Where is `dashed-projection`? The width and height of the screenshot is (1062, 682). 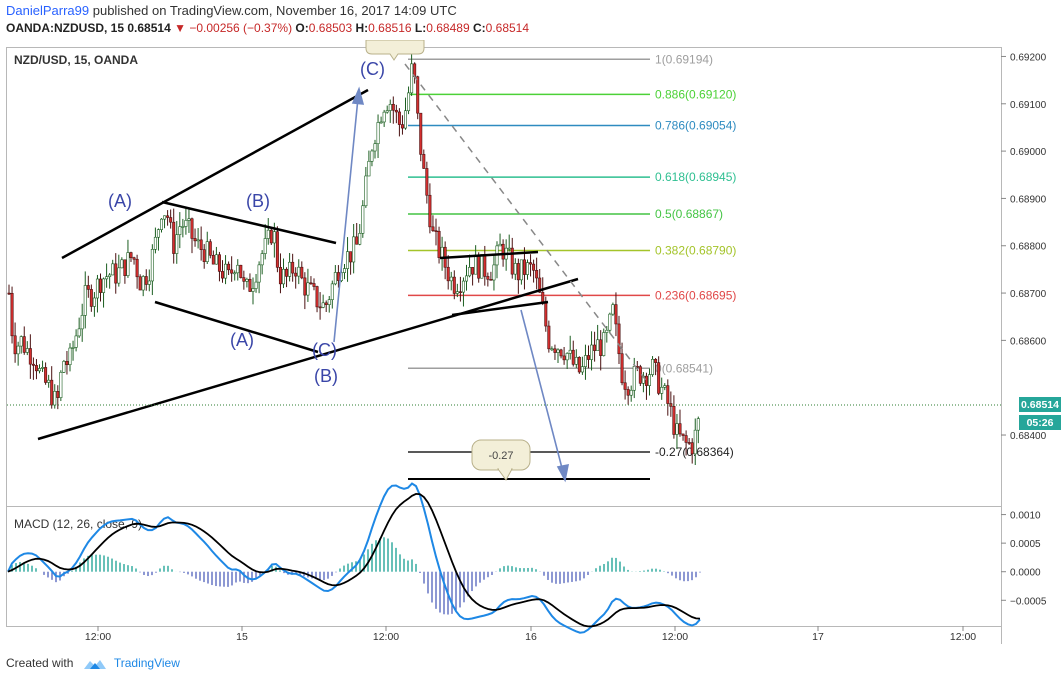 dashed-projection is located at coordinates (526, 223).